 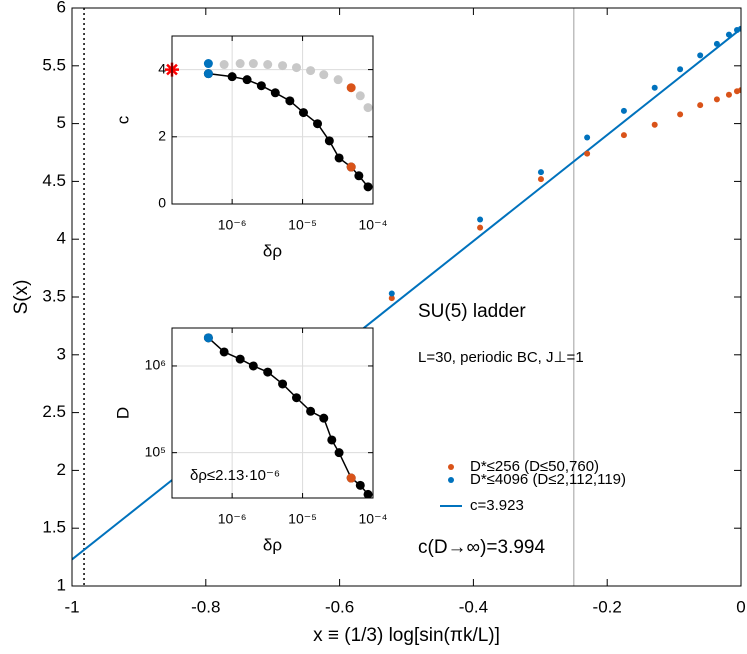 I want to click on annotation: c(D→∞)=3.994, so click(x=481, y=547).